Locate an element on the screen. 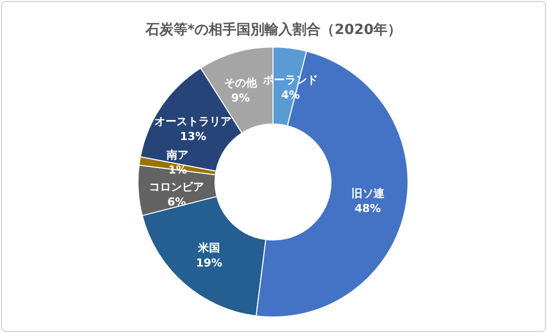 The image size is (547, 333). slice-label: その他 is located at coordinates (241, 83).